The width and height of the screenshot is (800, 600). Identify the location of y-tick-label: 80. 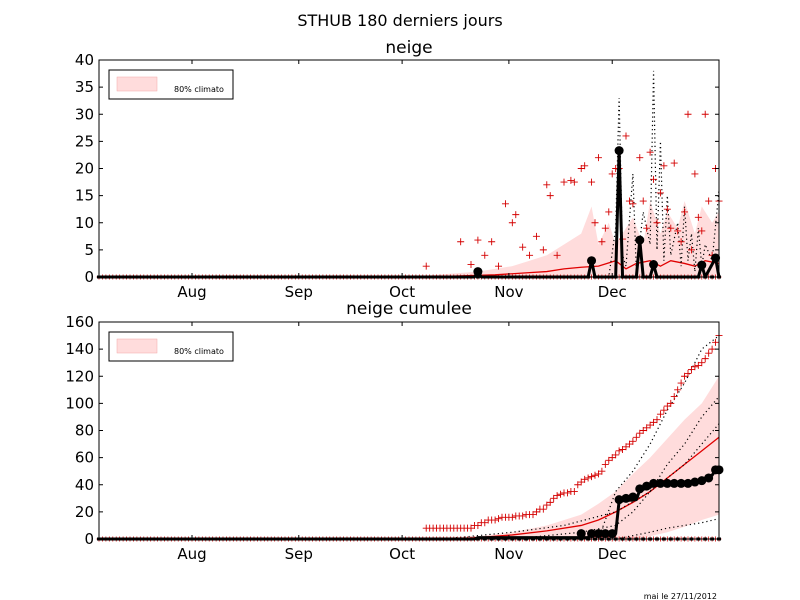
(84, 431).